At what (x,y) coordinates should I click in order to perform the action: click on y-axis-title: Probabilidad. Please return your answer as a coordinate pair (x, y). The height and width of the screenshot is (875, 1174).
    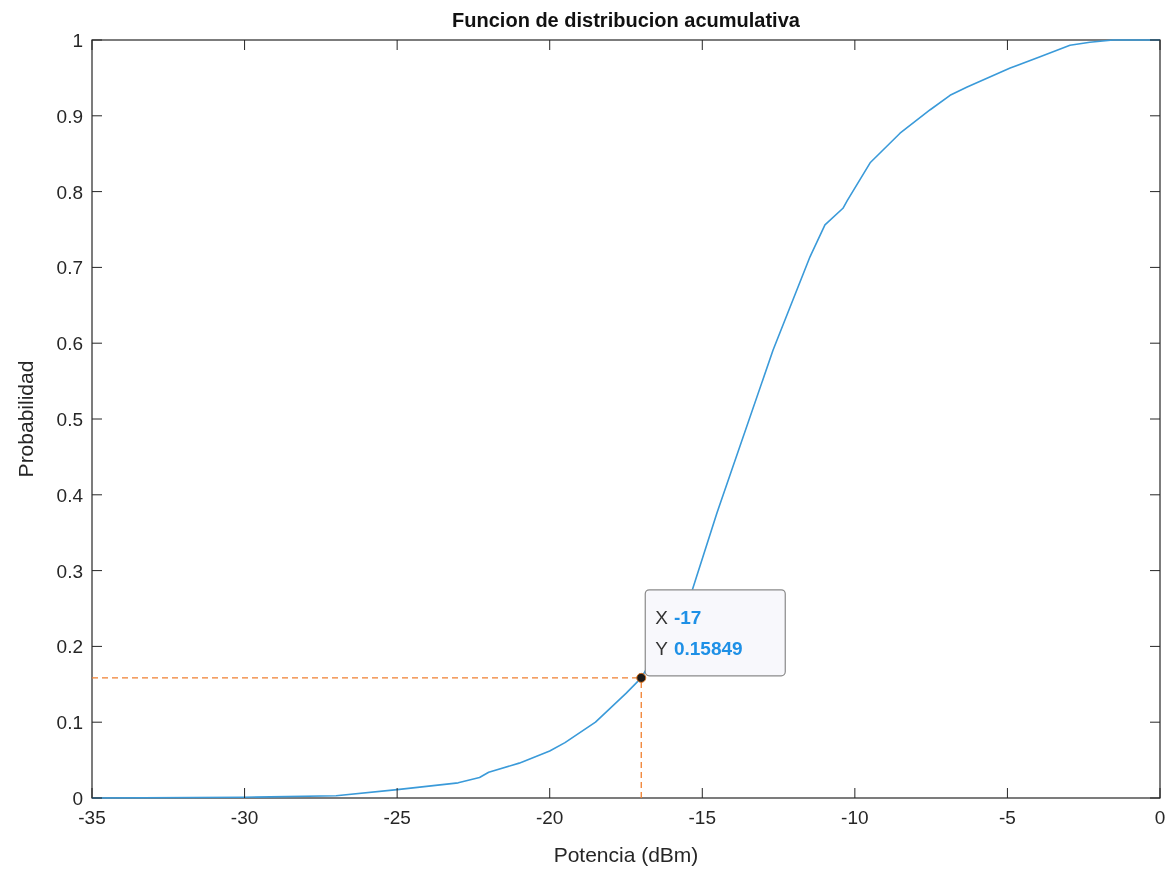
    Looking at the image, I should click on (25, 419).